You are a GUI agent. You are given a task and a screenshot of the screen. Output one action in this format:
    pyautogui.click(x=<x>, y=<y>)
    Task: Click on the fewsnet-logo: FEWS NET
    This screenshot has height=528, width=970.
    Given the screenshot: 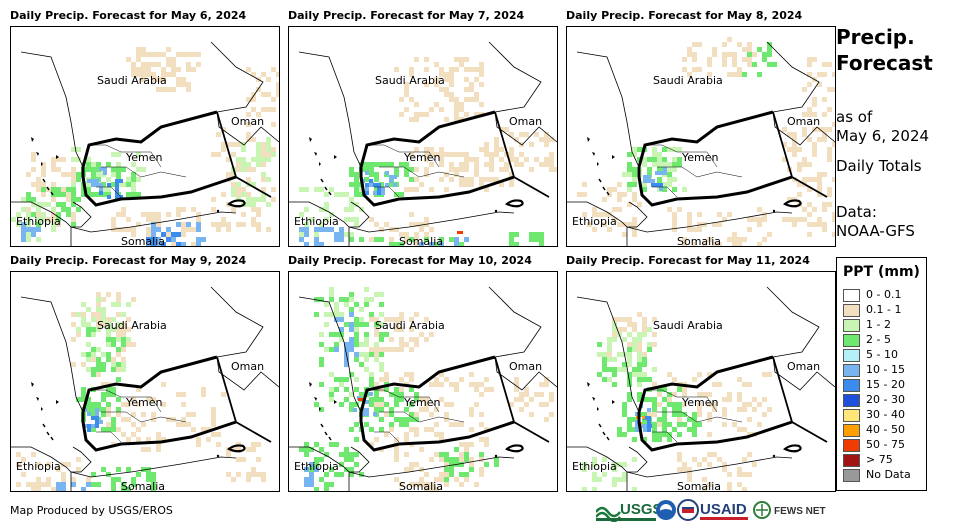 What is the action you would take?
    pyautogui.click(x=789, y=510)
    